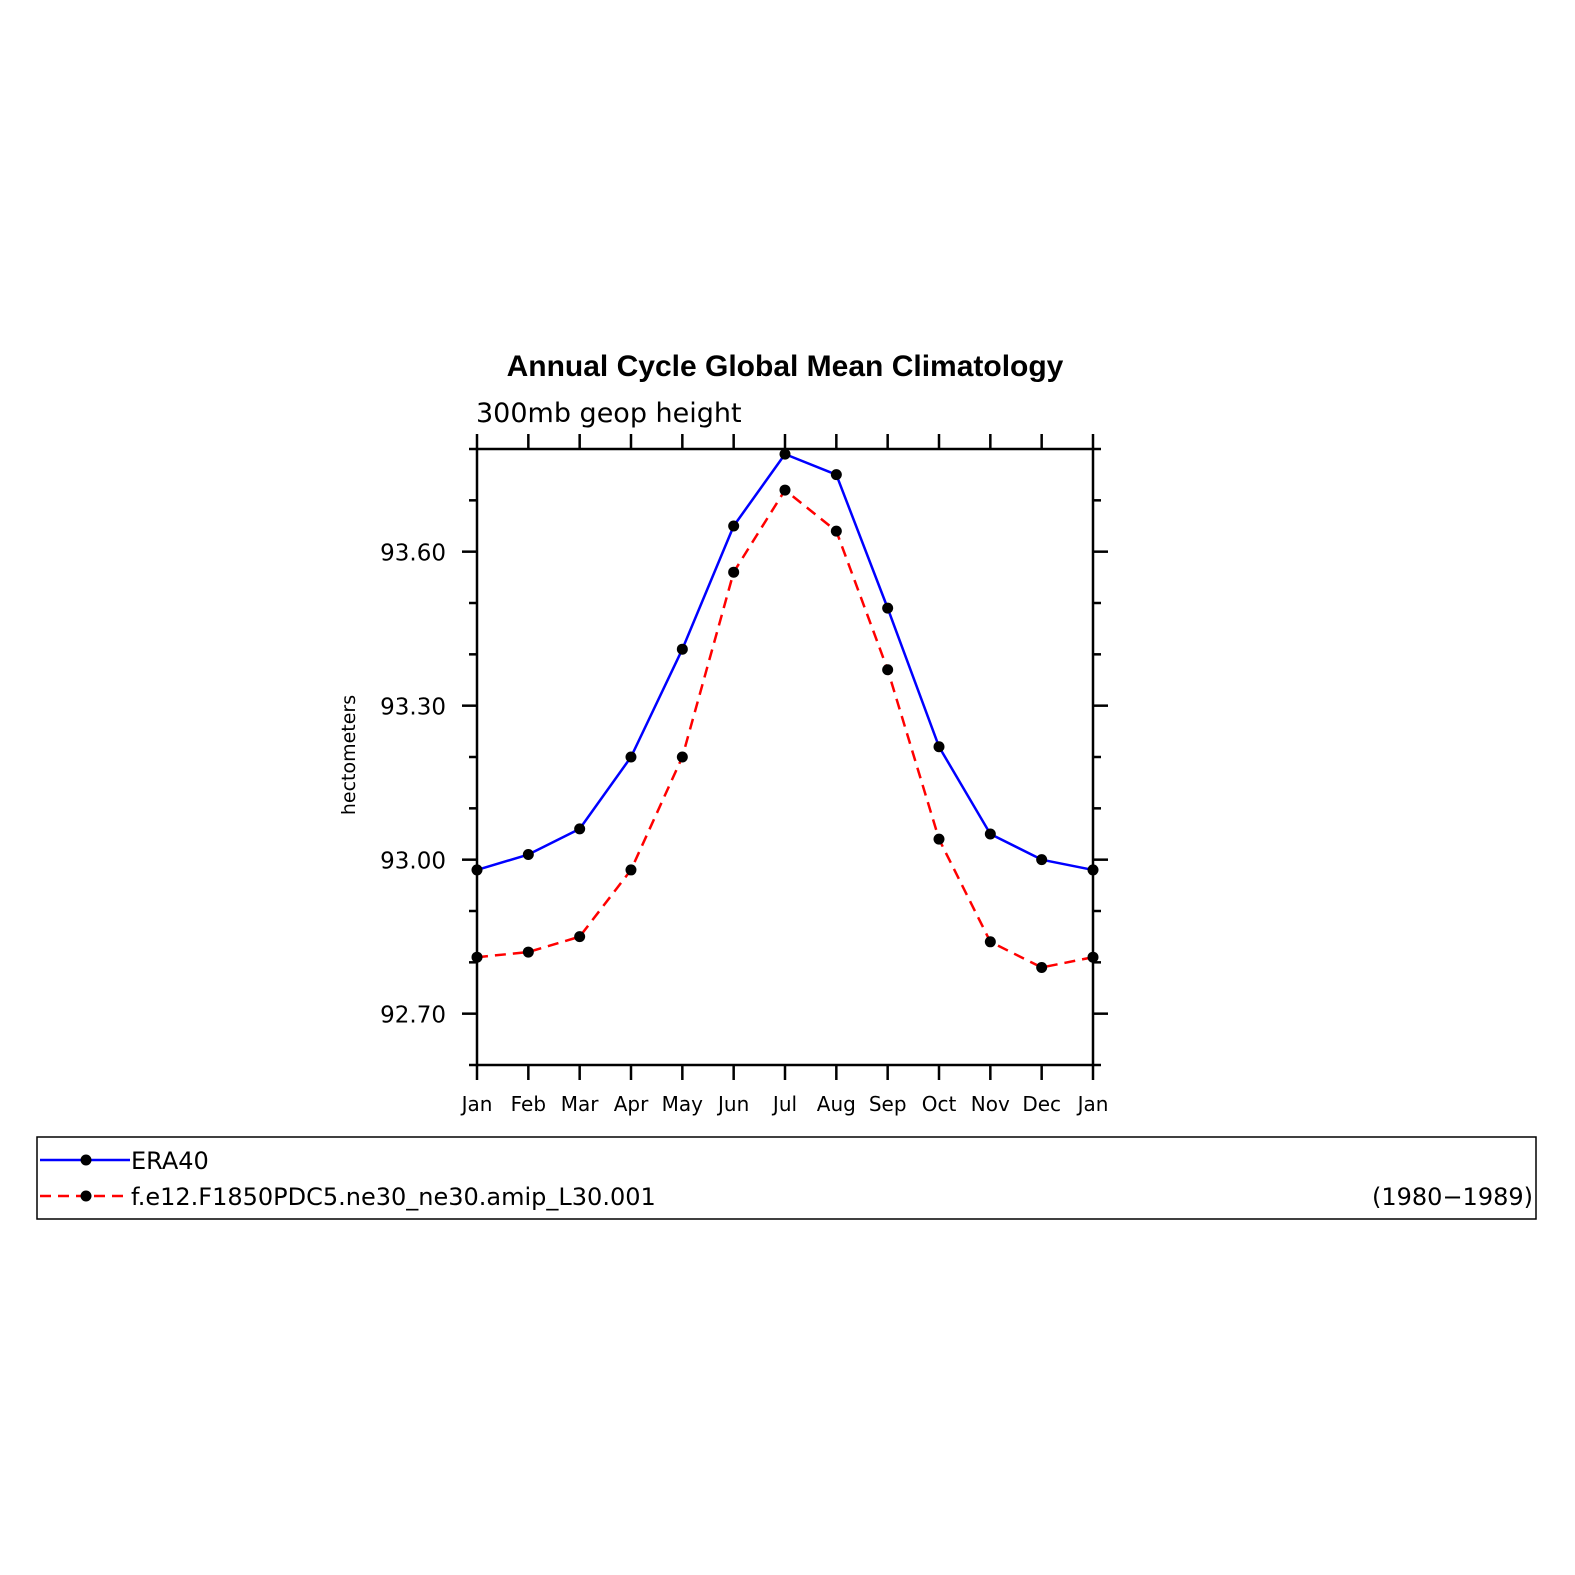  I want to click on legend-label-era40: ERA40, so click(170, 1161).